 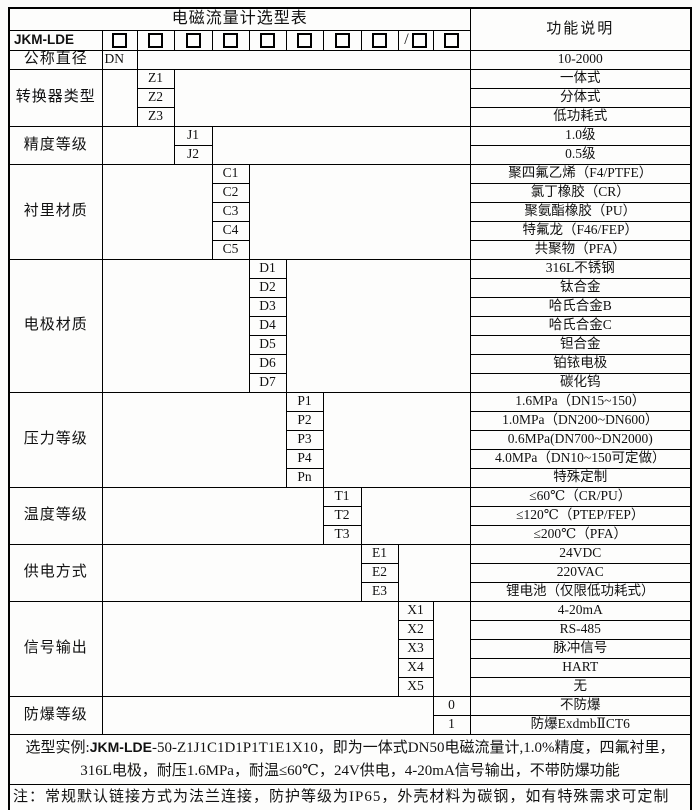 What do you see at coordinates (580, 515) in the screenshot?
I see `desc-t2: ≤120℃（PTEP/FEP）` at bounding box center [580, 515].